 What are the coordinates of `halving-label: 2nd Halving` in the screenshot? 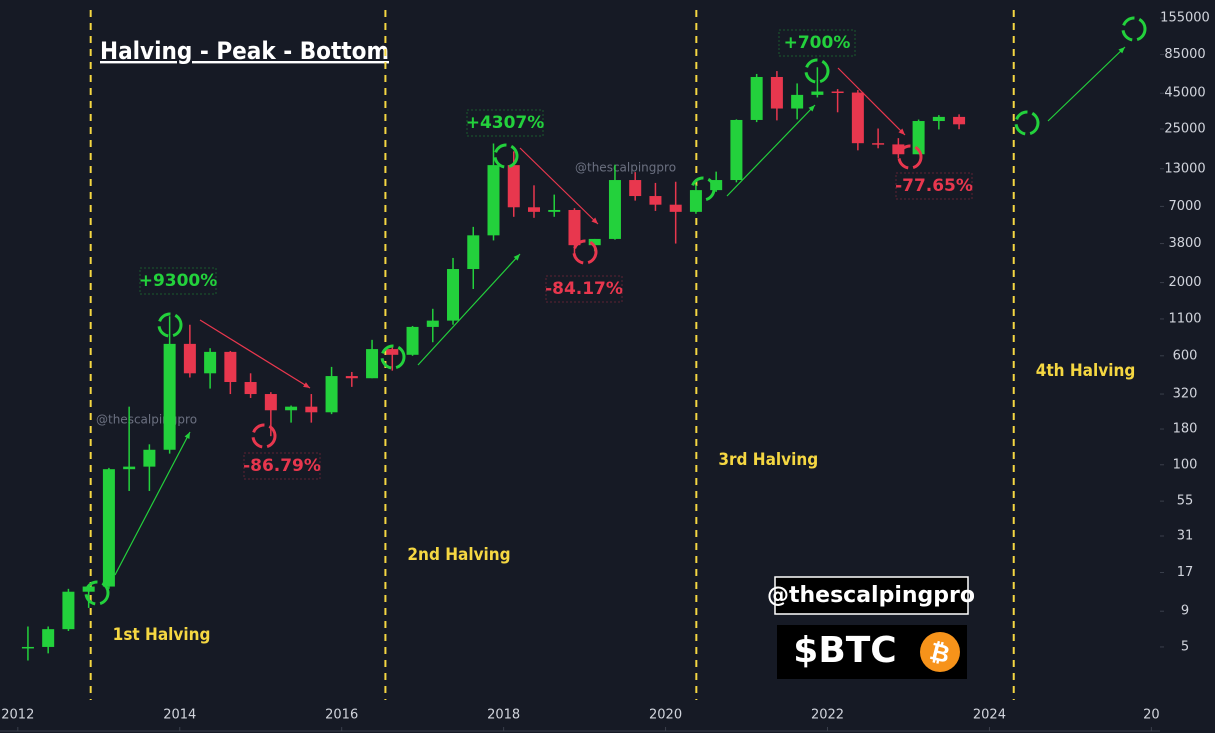 It's located at (458, 555).